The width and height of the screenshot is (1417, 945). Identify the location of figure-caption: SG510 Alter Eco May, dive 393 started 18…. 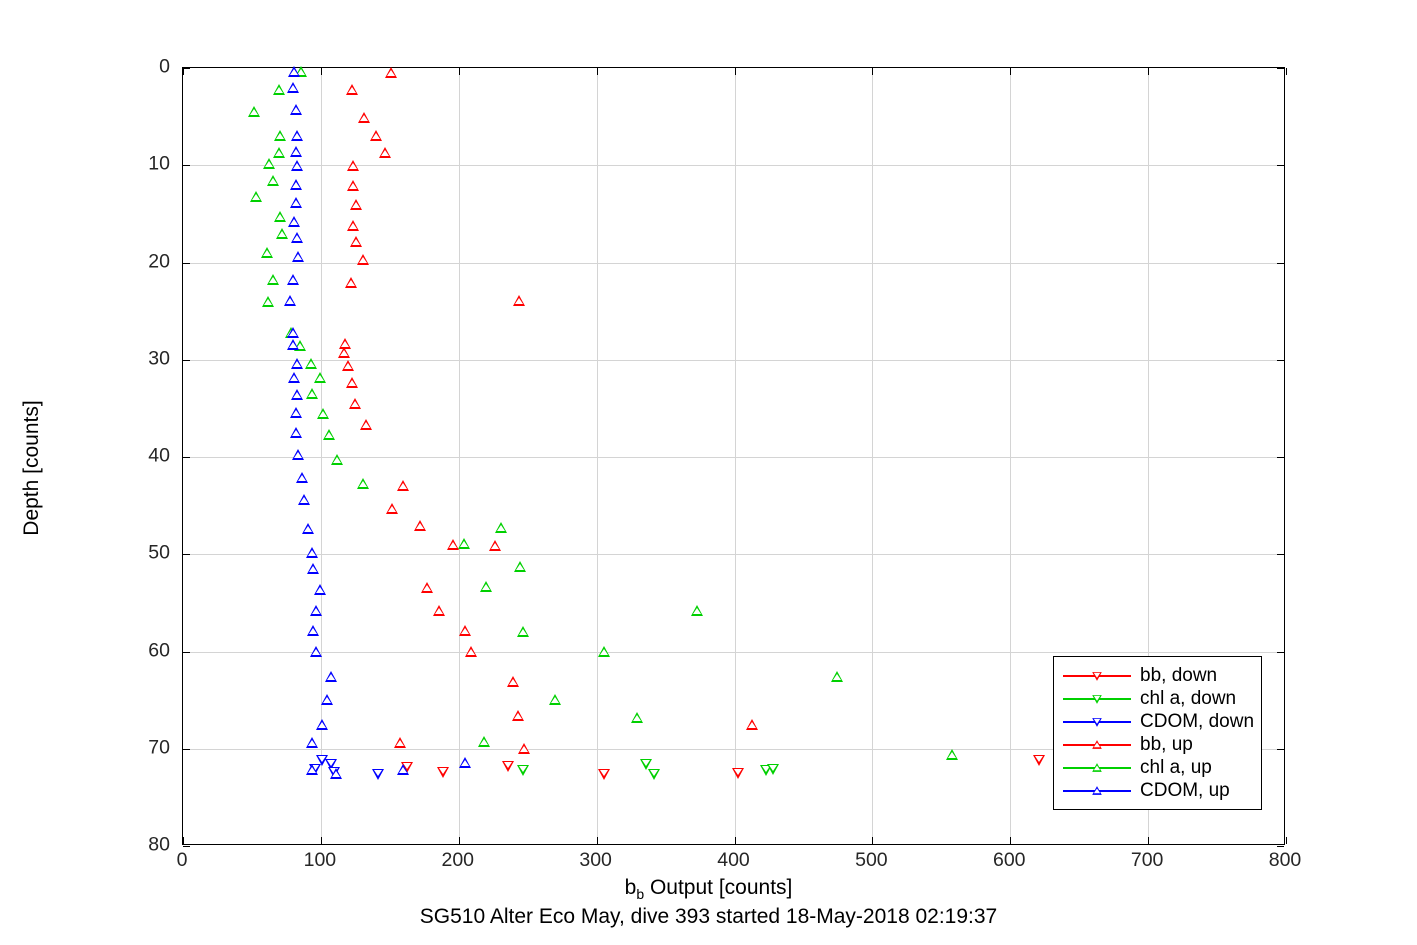
(708, 916).